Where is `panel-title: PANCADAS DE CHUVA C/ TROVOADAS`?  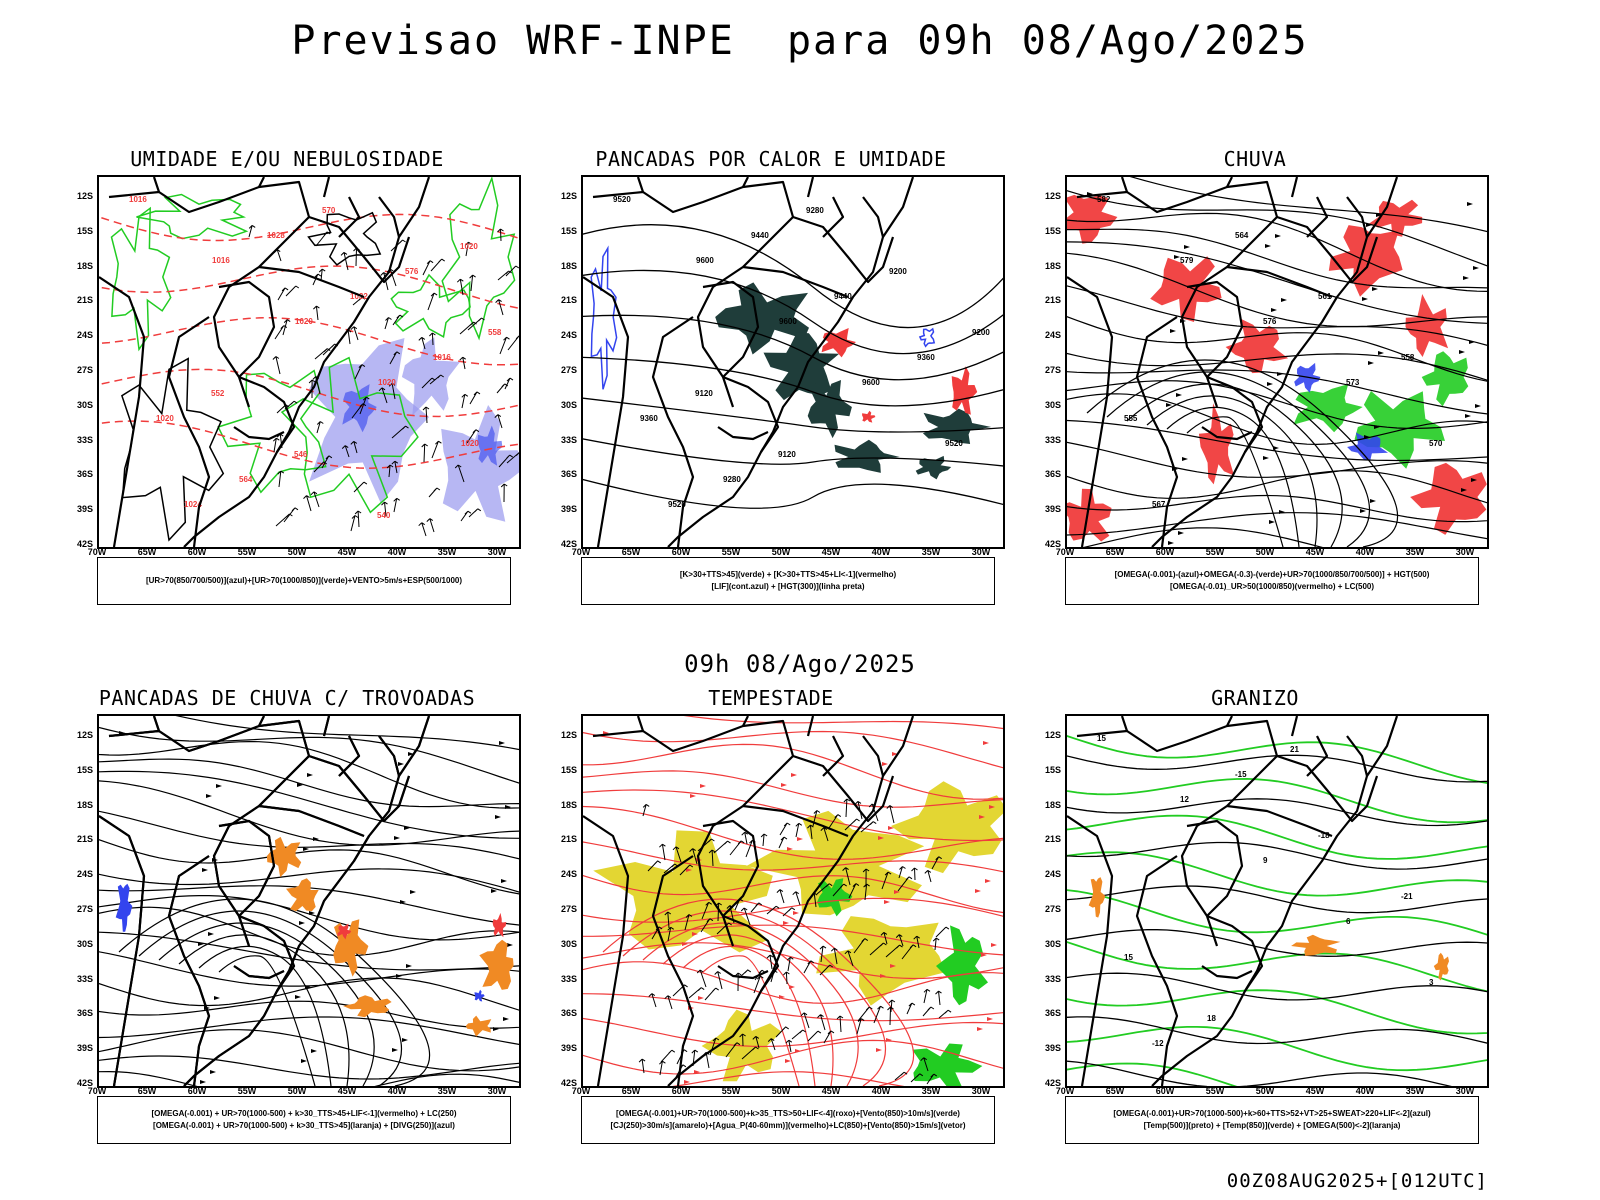 panel-title: PANCADAS DE CHUVA C/ TROVOADAS is located at coordinates (287, 698).